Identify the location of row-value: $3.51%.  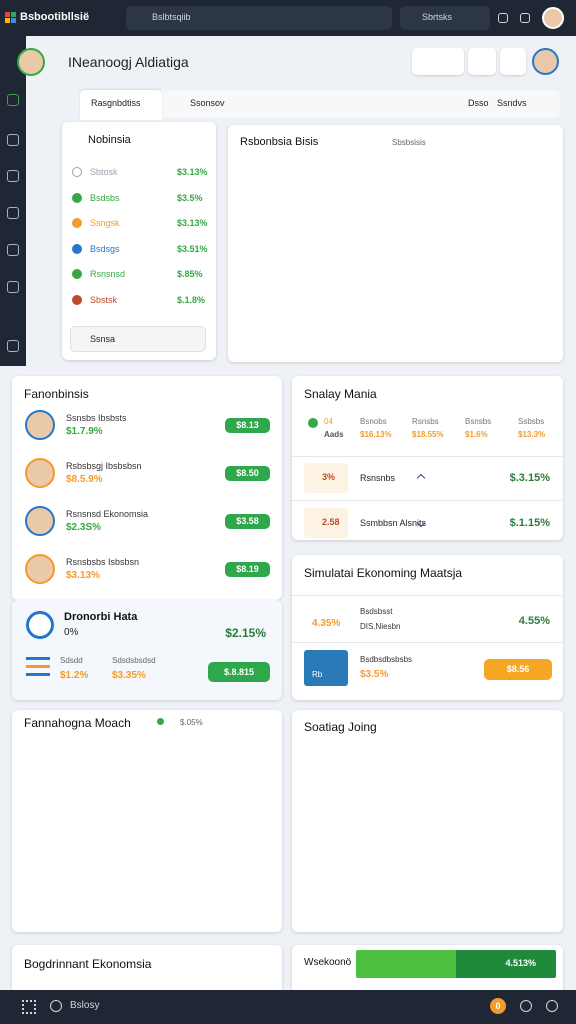
(192, 248).